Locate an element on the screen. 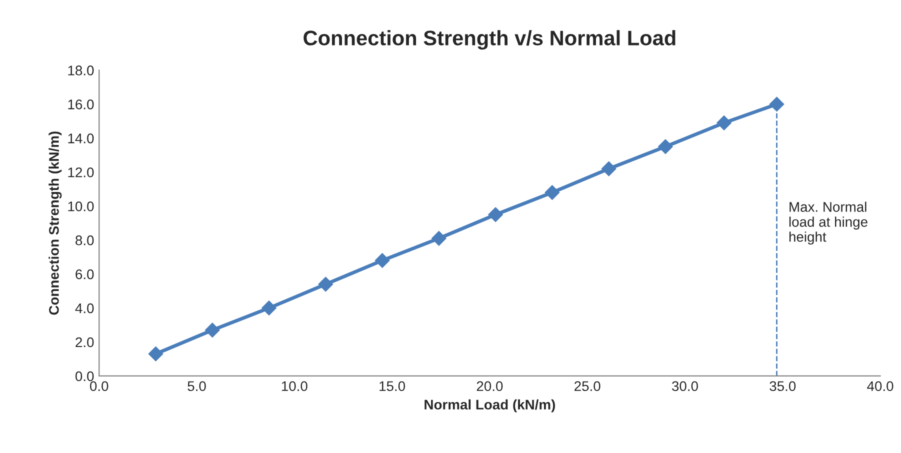  y-axis-title: Connection Strength (kN/m) is located at coordinates (55, 223).